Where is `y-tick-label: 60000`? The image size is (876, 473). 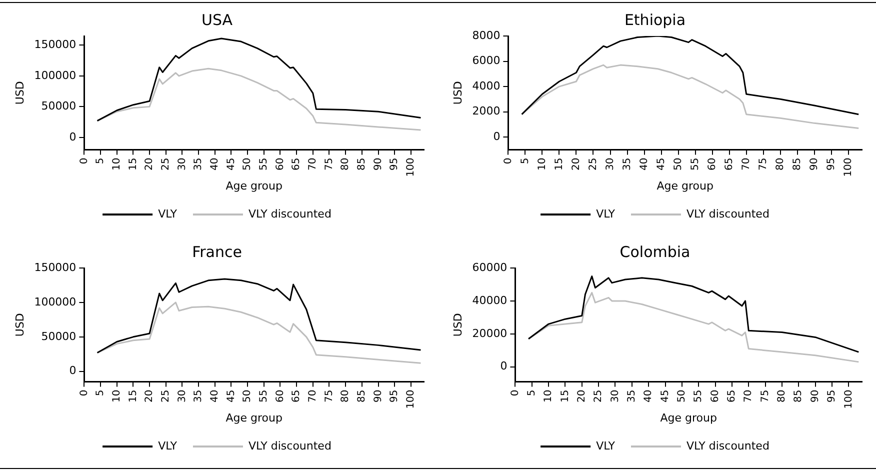
y-tick-label: 60000 is located at coordinates (490, 267).